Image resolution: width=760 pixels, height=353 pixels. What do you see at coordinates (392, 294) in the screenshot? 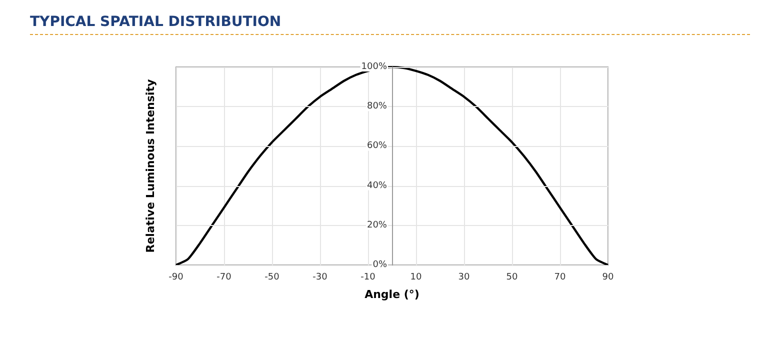
I see `x-axis-title: Angle (°)` at bounding box center [392, 294].